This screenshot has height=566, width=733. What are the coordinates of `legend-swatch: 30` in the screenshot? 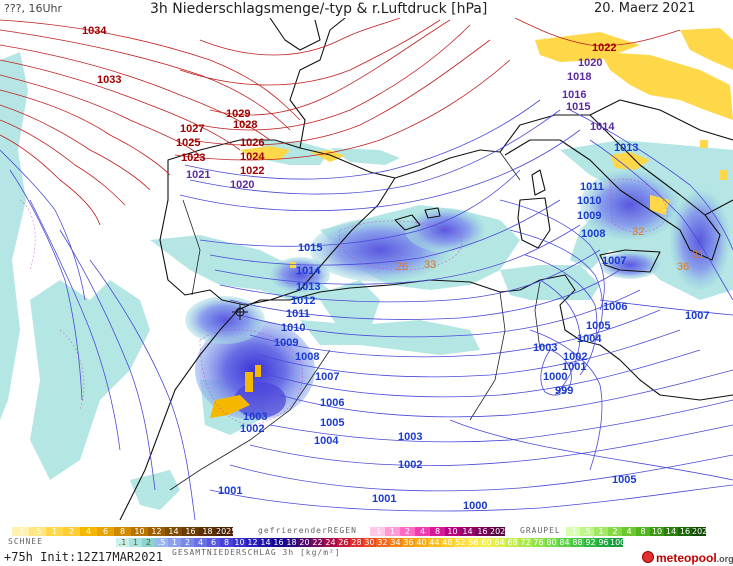 It's located at (369, 542).